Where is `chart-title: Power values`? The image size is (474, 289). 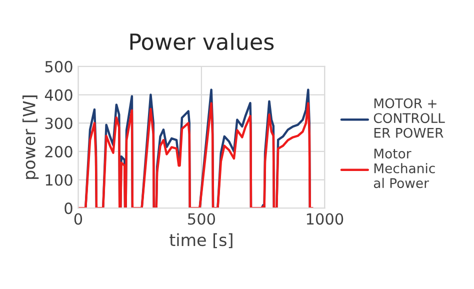
chart-title: Power values is located at coordinates (202, 41).